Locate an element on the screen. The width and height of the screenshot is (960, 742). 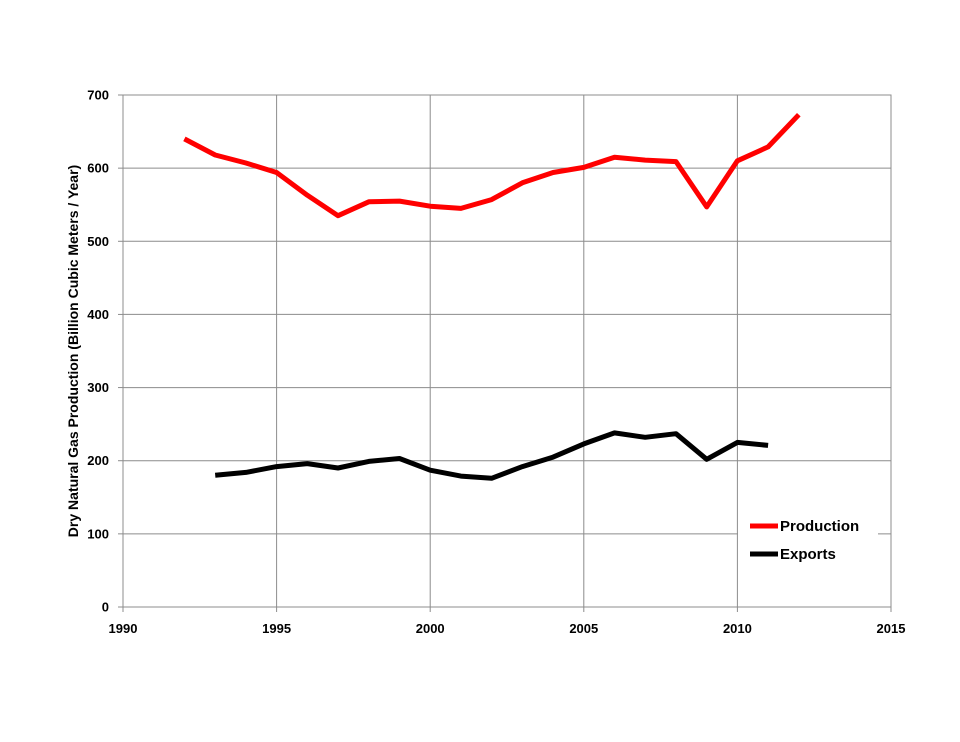
y-tick-label: 500 is located at coordinates (98, 241).